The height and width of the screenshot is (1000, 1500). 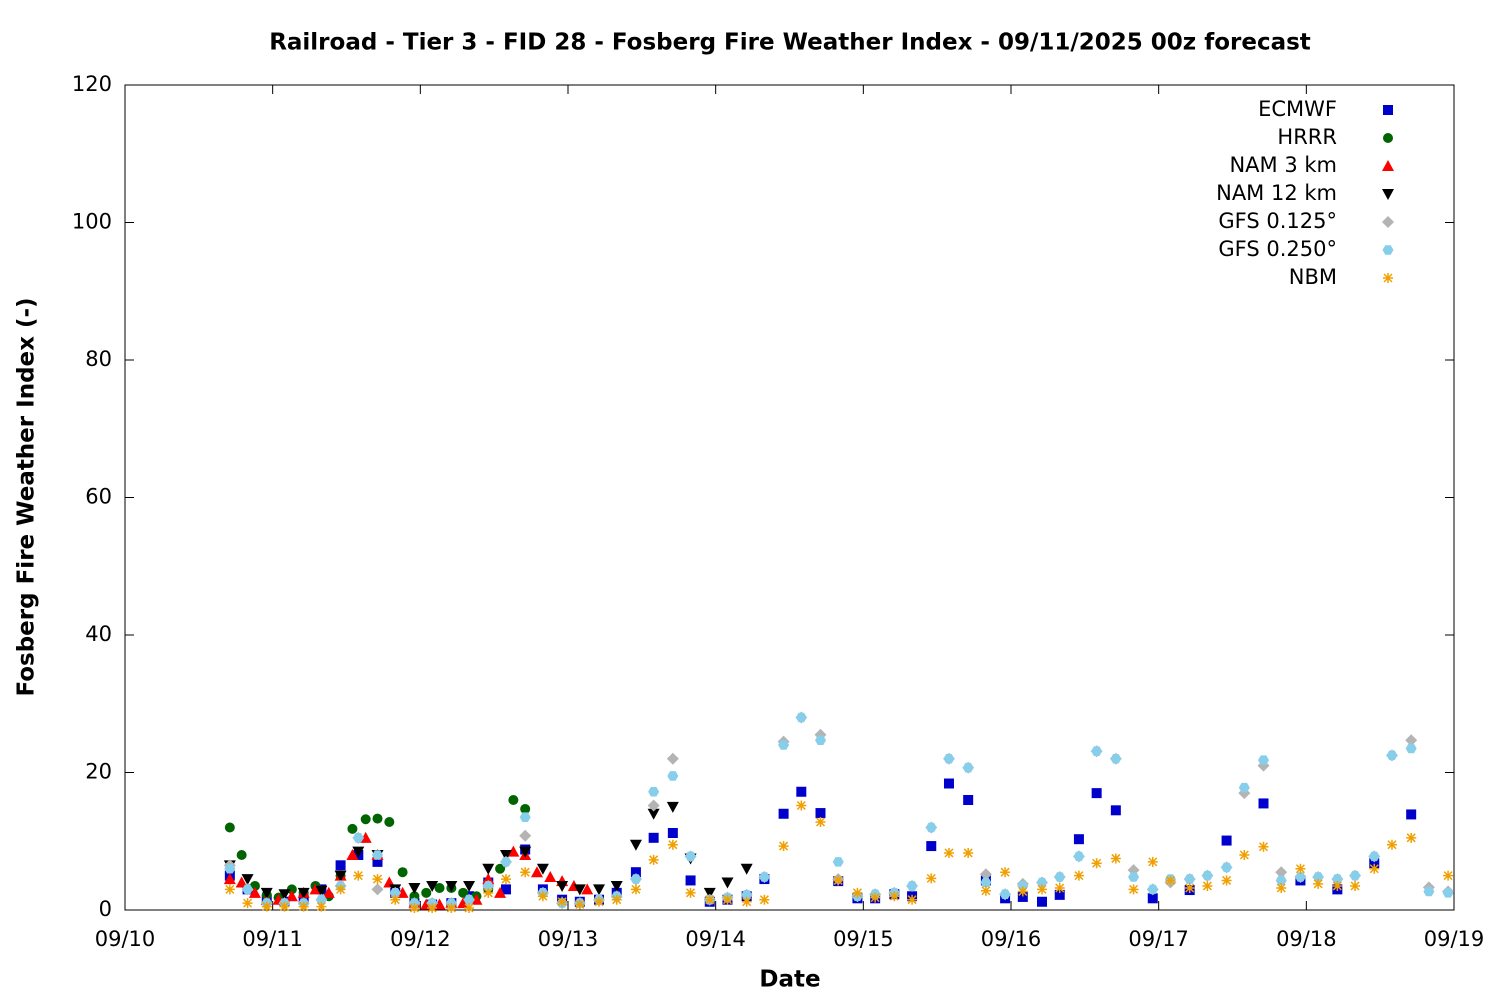 What do you see at coordinates (125, 939) in the screenshot?
I see `x-tick-label: 09/10` at bounding box center [125, 939].